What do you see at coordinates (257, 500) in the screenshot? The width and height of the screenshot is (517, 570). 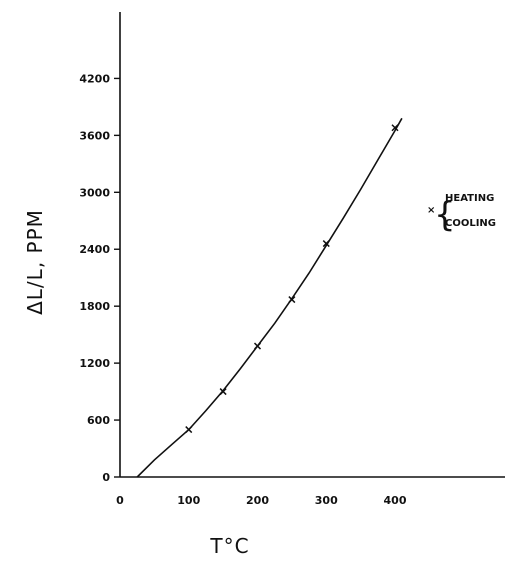 I see `x-tick-label: 200` at bounding box center [257, 500].